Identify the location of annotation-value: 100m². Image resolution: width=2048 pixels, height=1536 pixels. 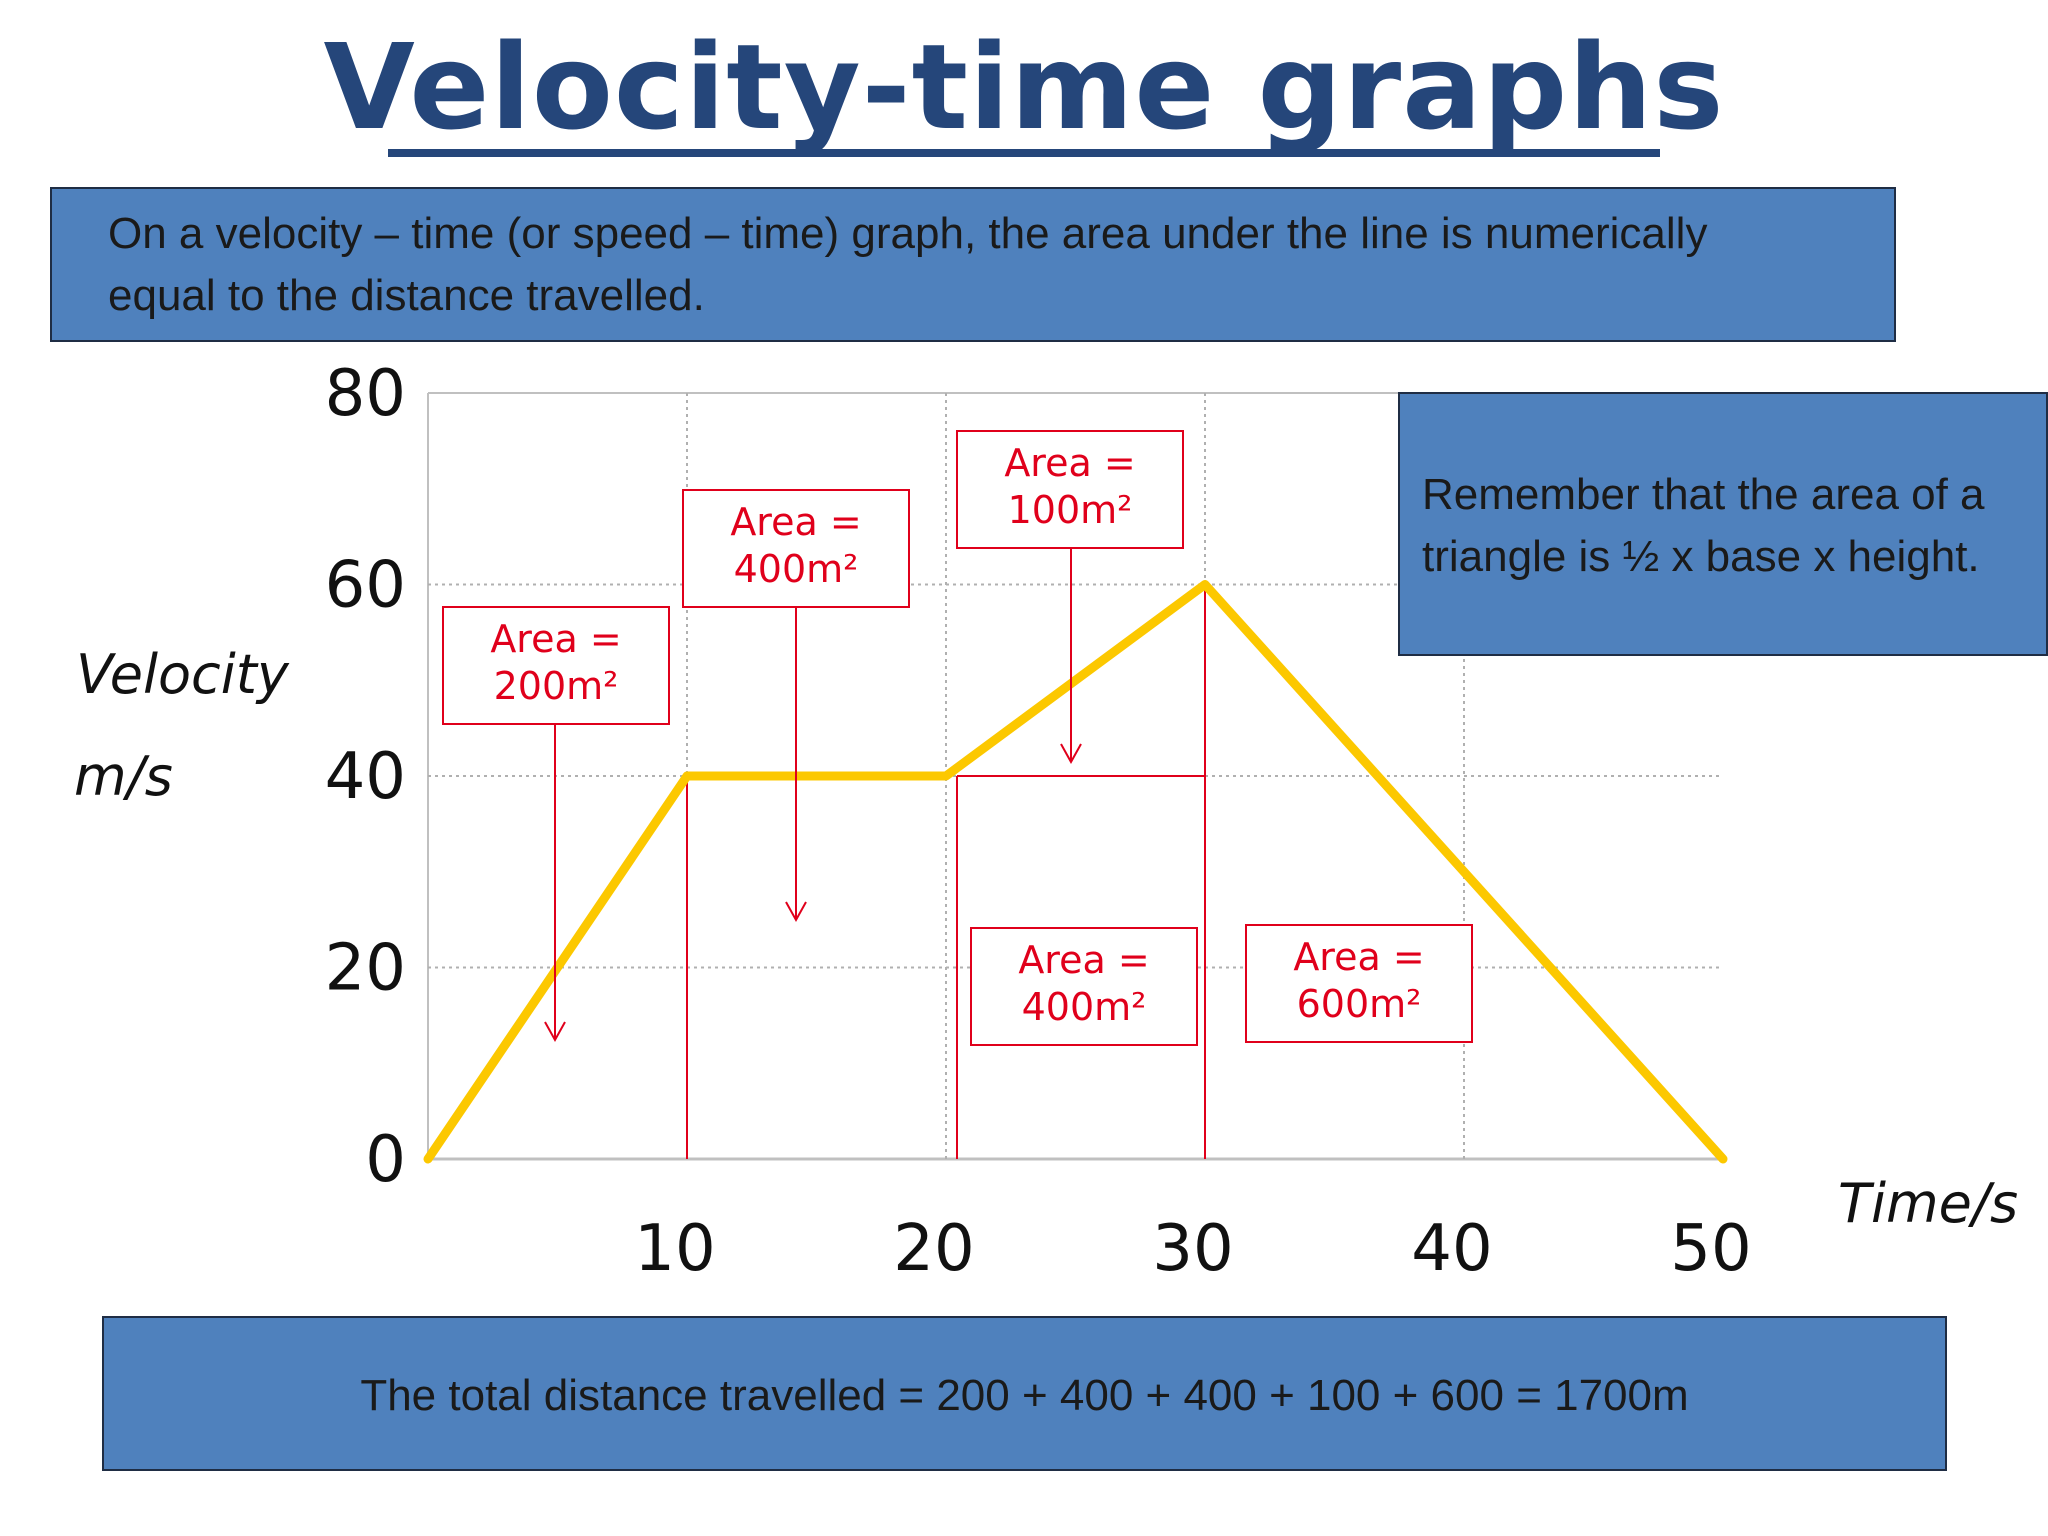
(1070, 510).